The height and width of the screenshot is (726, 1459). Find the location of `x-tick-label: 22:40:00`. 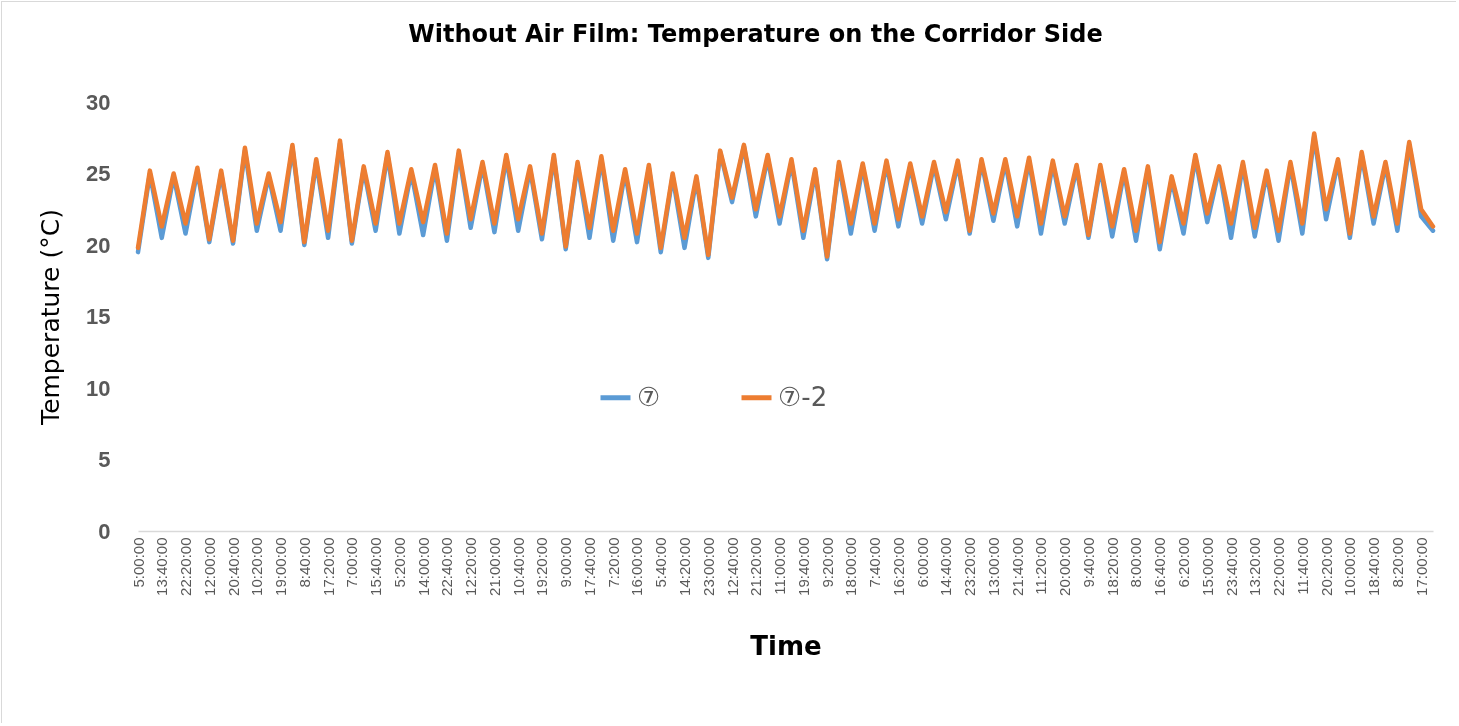

x-tick-label: 22:40:00 is located at coordinates (447, 566).